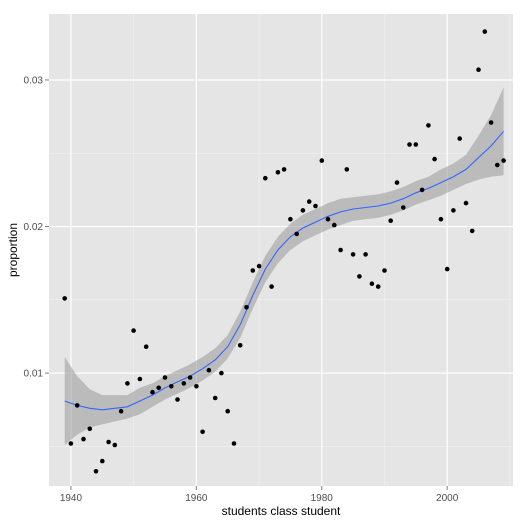 Image resolution: width=525 pixels, height=525 pixels. What do you see at coordinates (447, 498) in the screenshot?
I see `x-tick-label: 2000` at bounding box center [447, 498].